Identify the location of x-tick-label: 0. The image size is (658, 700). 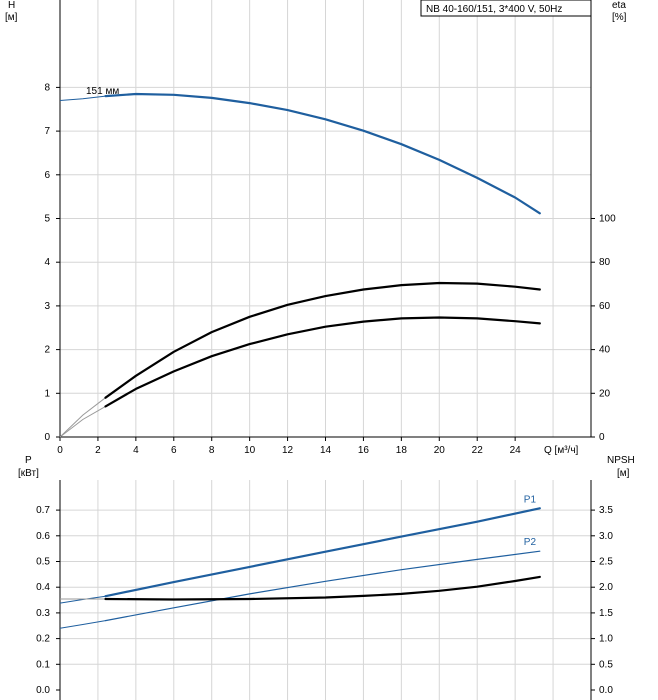
(60, 450).